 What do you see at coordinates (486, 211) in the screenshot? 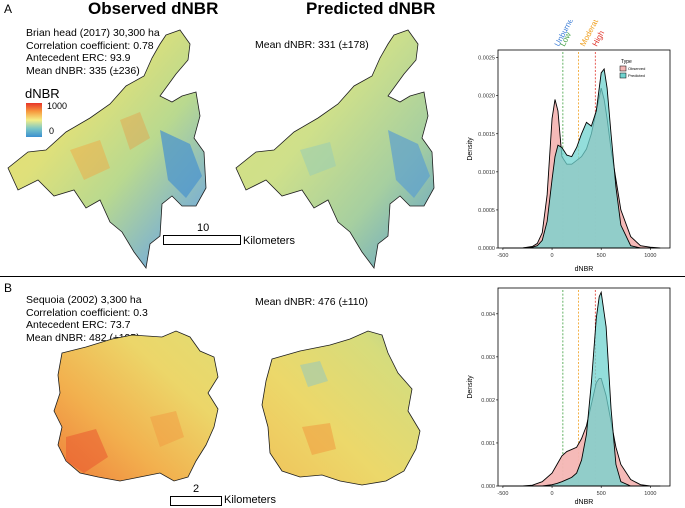
I see `y-tick-label: 0.0005` at bounding box center [486, 211].